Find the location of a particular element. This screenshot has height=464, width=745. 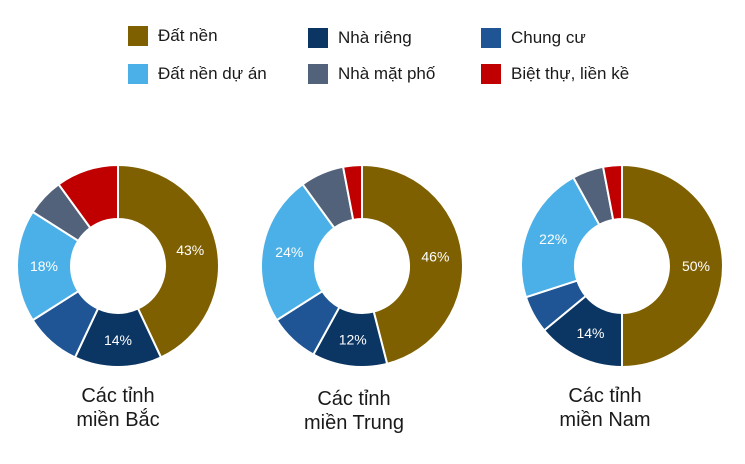

slice-value-label: 22% is located at coordinates (553, 239).